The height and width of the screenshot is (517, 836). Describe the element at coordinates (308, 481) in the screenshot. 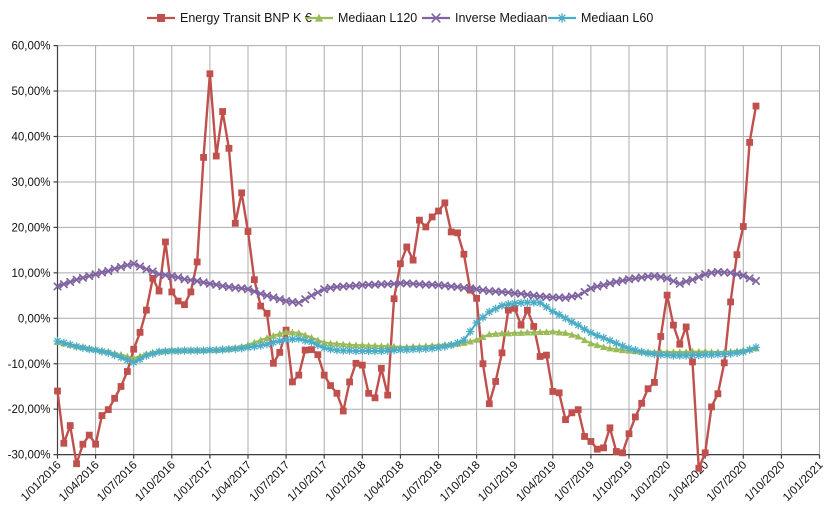

I see `x-tick-label: 1/10/2017` at that location.